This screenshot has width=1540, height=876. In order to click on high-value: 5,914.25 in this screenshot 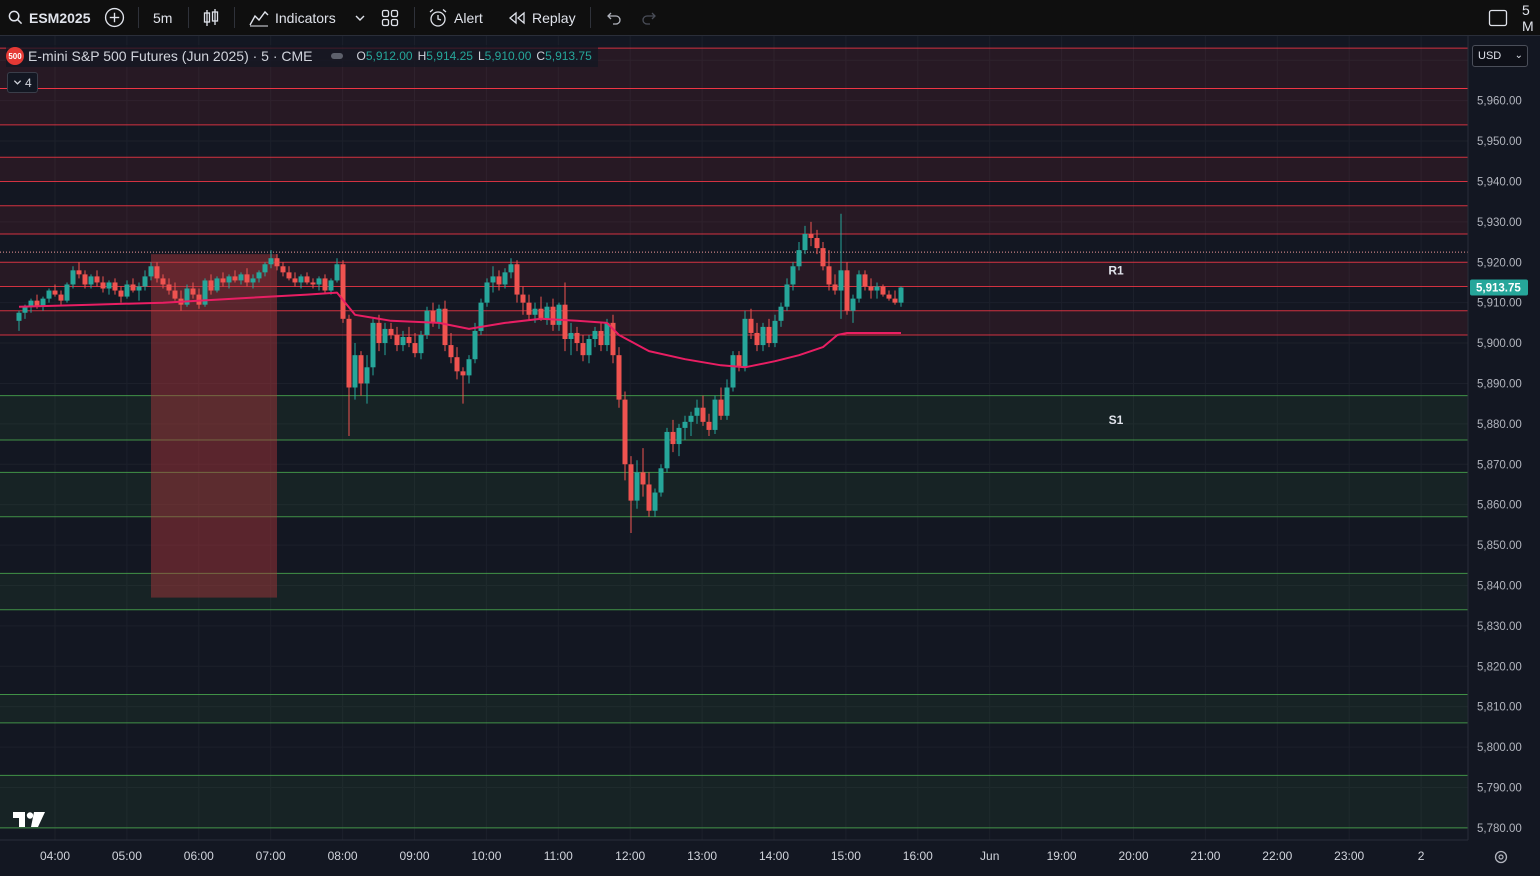, I will do `click(449, 56)`.